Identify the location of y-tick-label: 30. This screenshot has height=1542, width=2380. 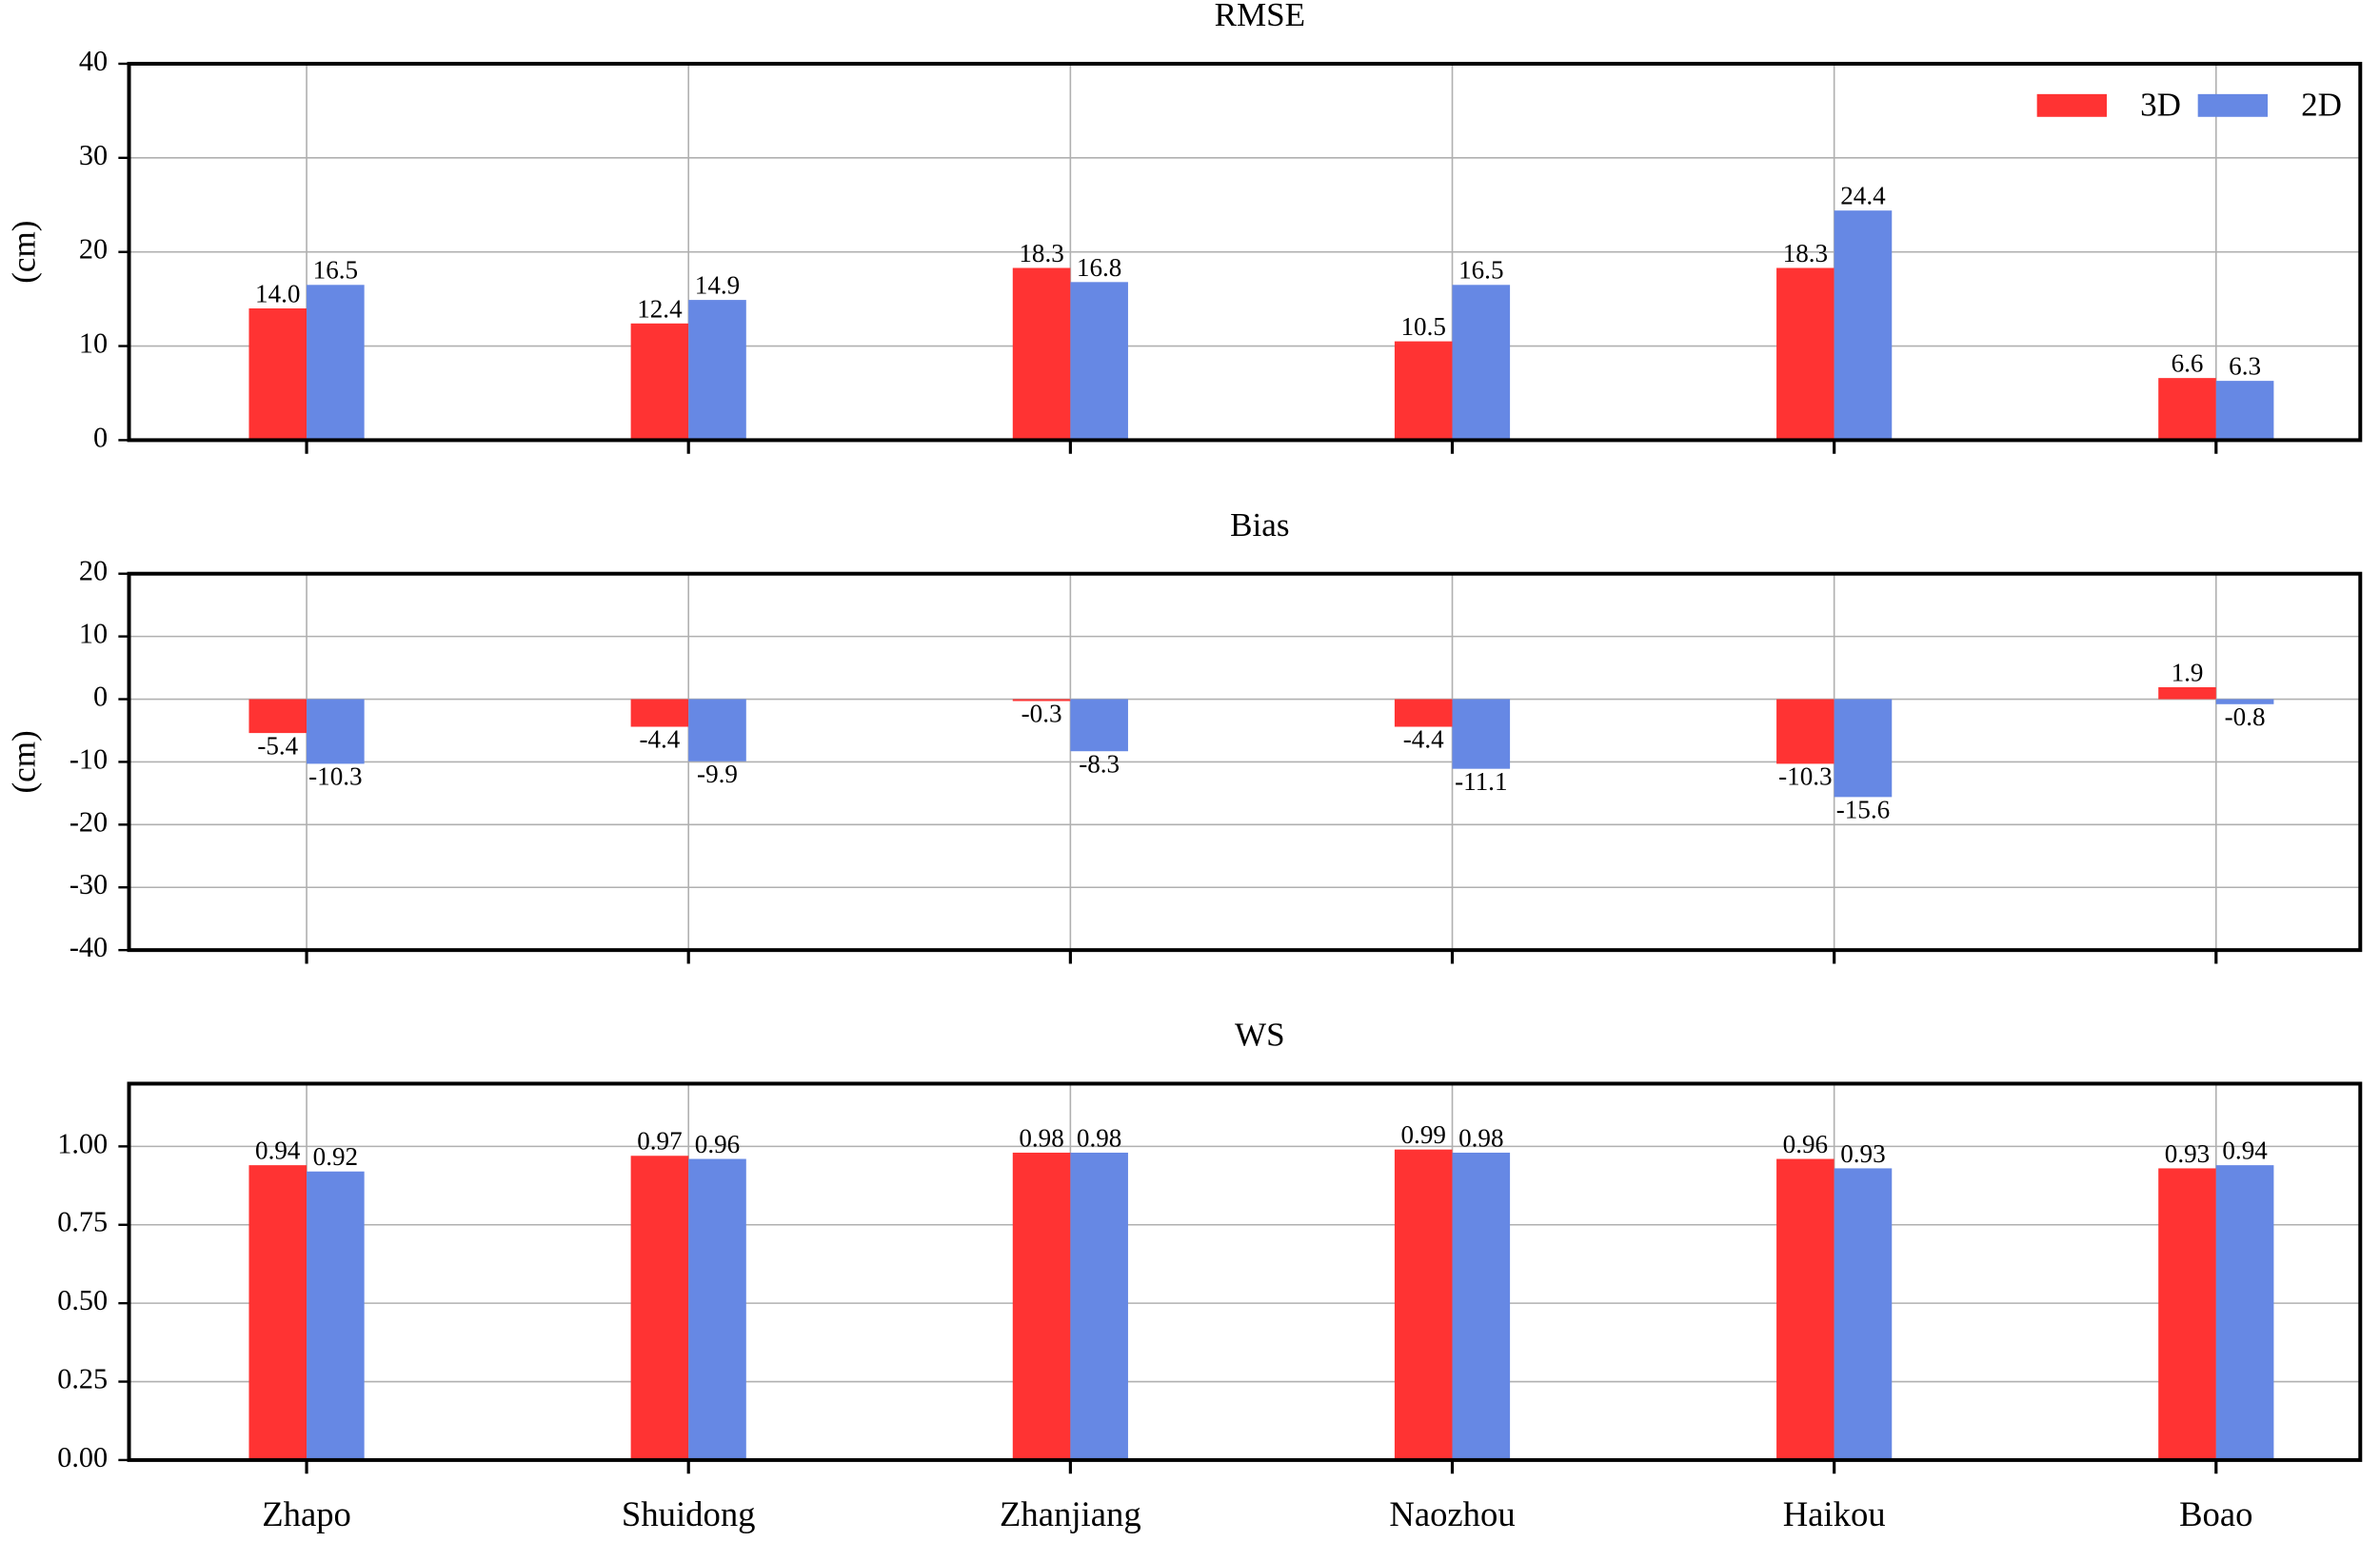
(93, 155).